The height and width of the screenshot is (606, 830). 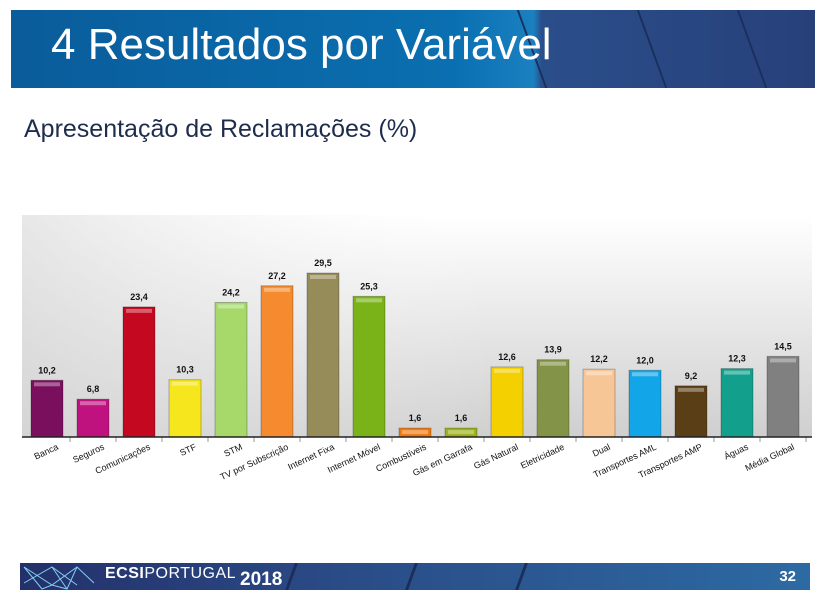 I want to click on data-label: 25,3, so click(x=369, y=286).